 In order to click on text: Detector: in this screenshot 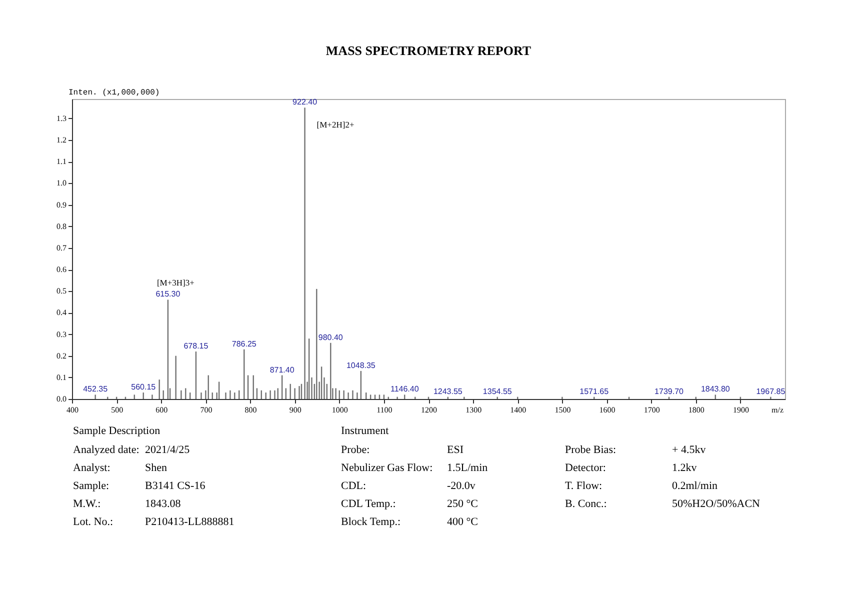, I will do `click(585, 468)`.